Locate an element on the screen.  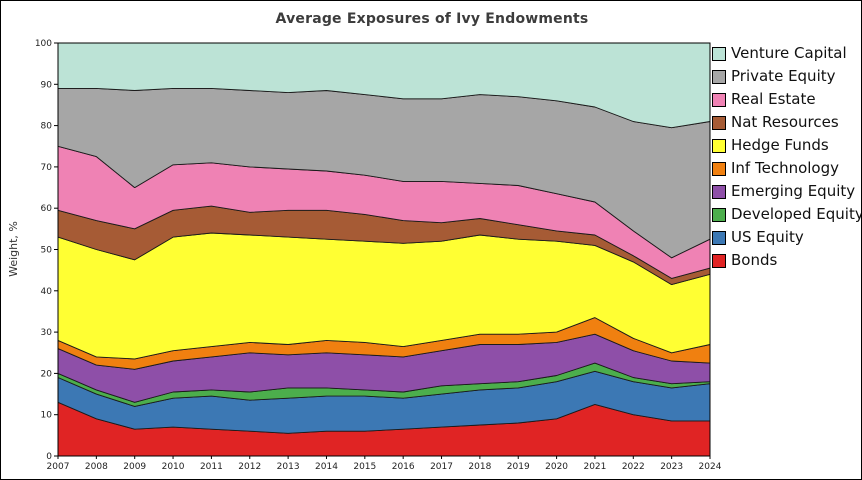
y-tick-label: 50 is located at coordinates (47, 251).